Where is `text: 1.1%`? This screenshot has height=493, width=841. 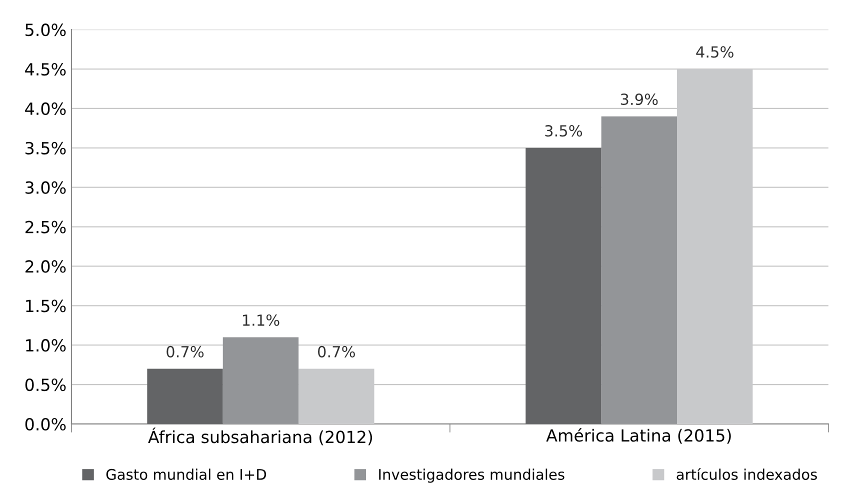
text: 1.1% is located at coordinates (261, 320).